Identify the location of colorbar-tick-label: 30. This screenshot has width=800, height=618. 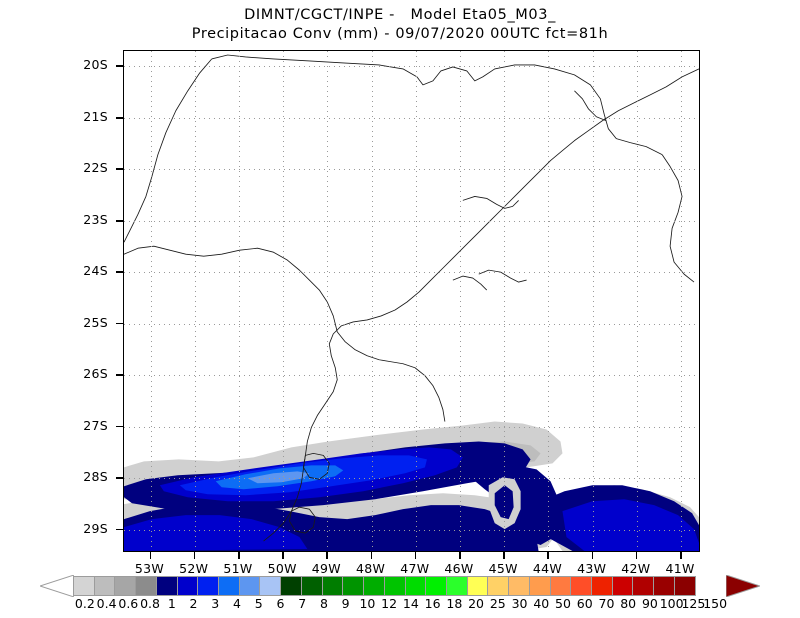
(519, 603).